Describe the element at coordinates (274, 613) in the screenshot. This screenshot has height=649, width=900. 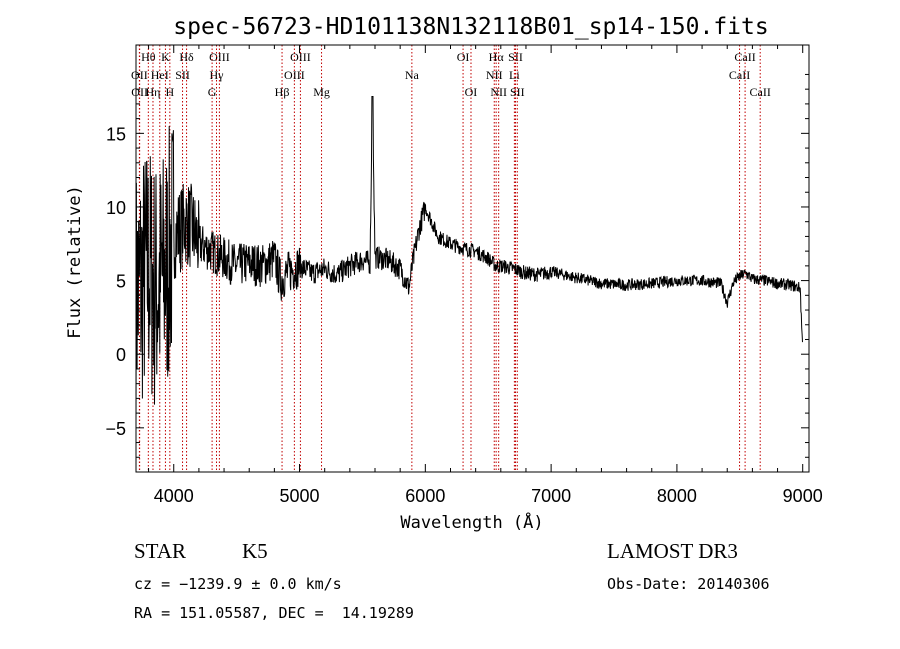
I see `ra-dec-coords: RA = 151.05587, DEC = 14.19289` at that location.